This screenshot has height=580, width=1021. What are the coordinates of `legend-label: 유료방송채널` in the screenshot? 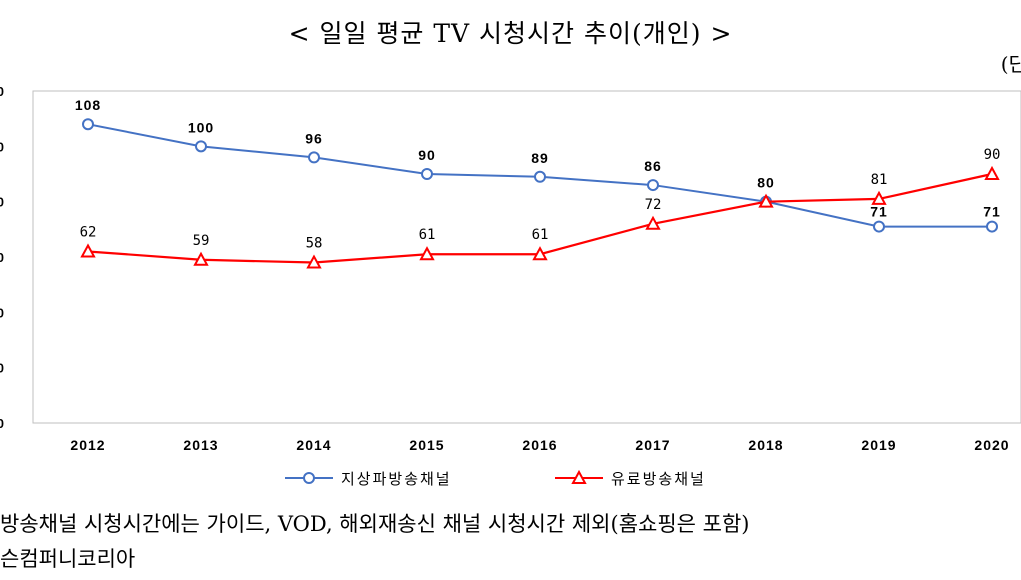 It's located at (658, 479).